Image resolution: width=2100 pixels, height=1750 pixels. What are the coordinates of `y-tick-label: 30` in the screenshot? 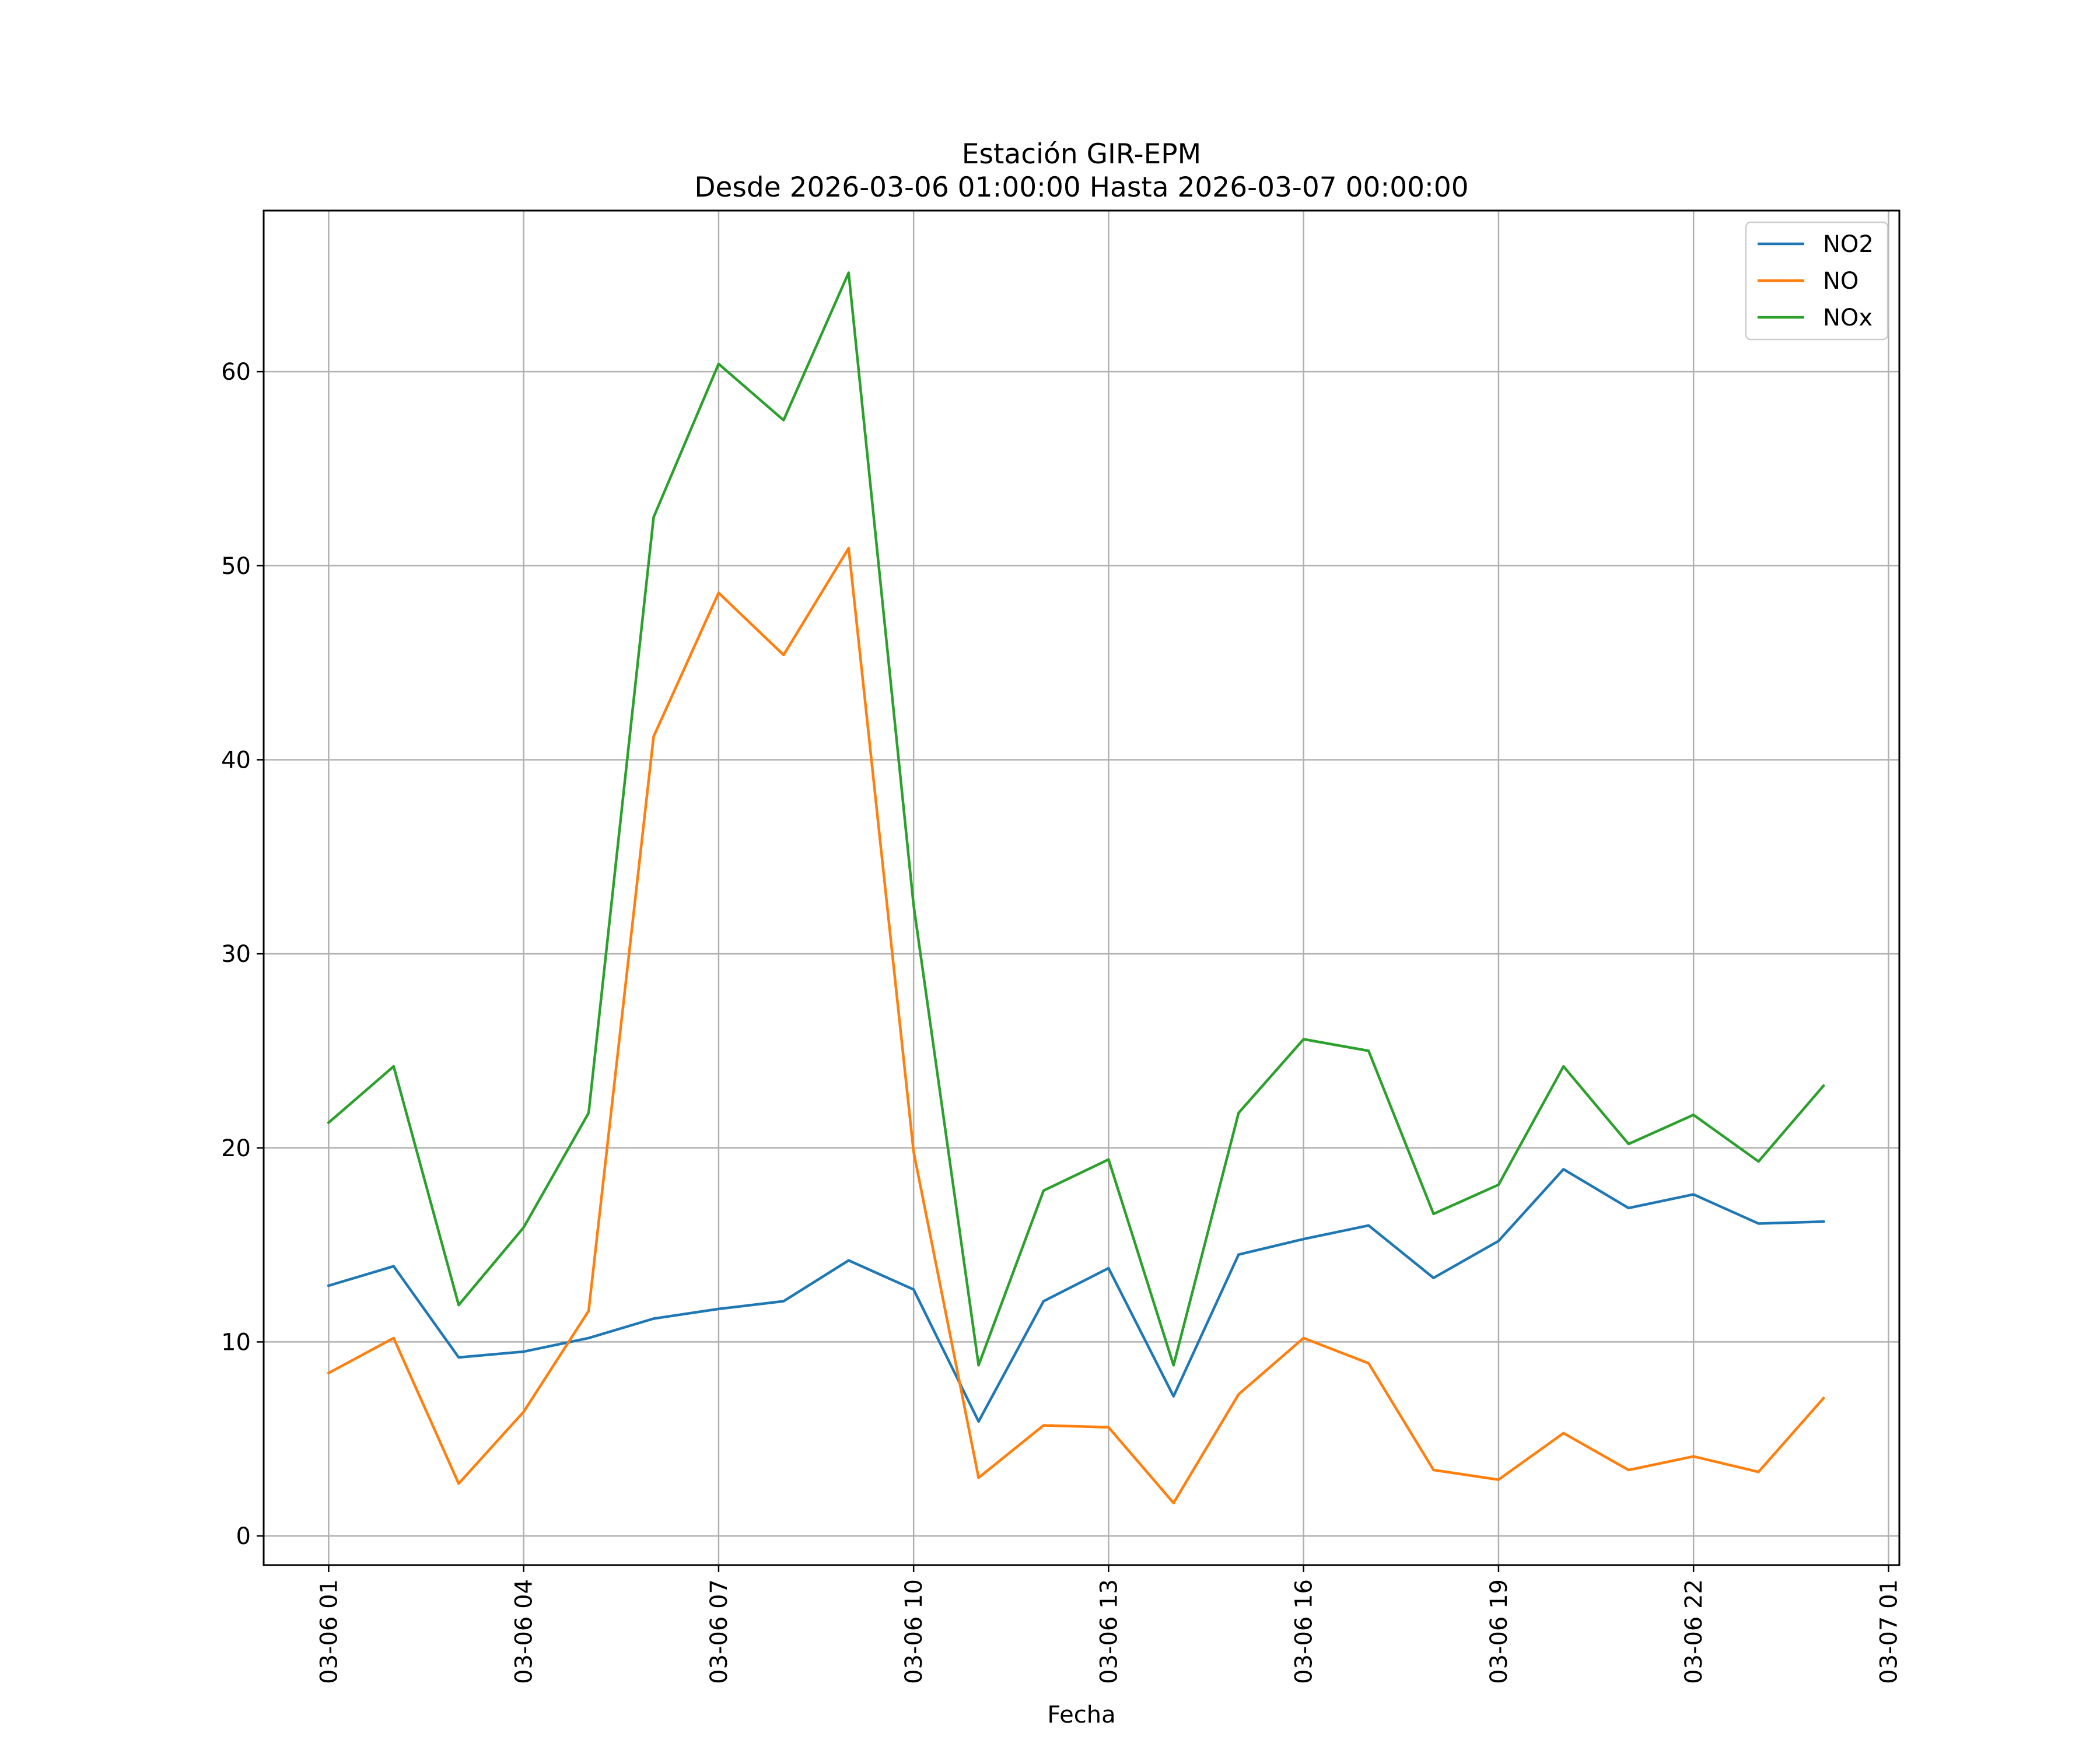 It's located at (236, 954).